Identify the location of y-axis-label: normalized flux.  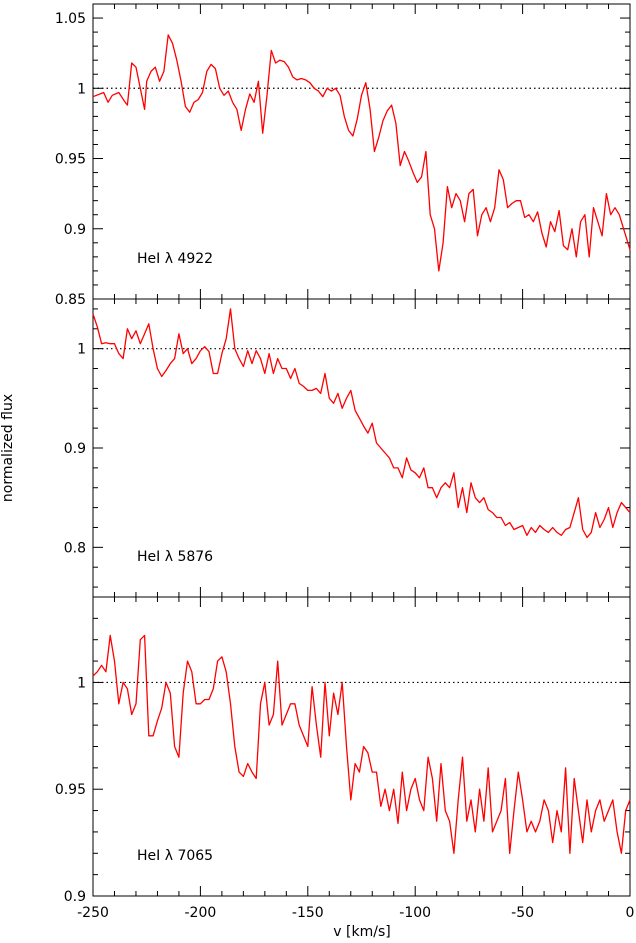
(8, 448).